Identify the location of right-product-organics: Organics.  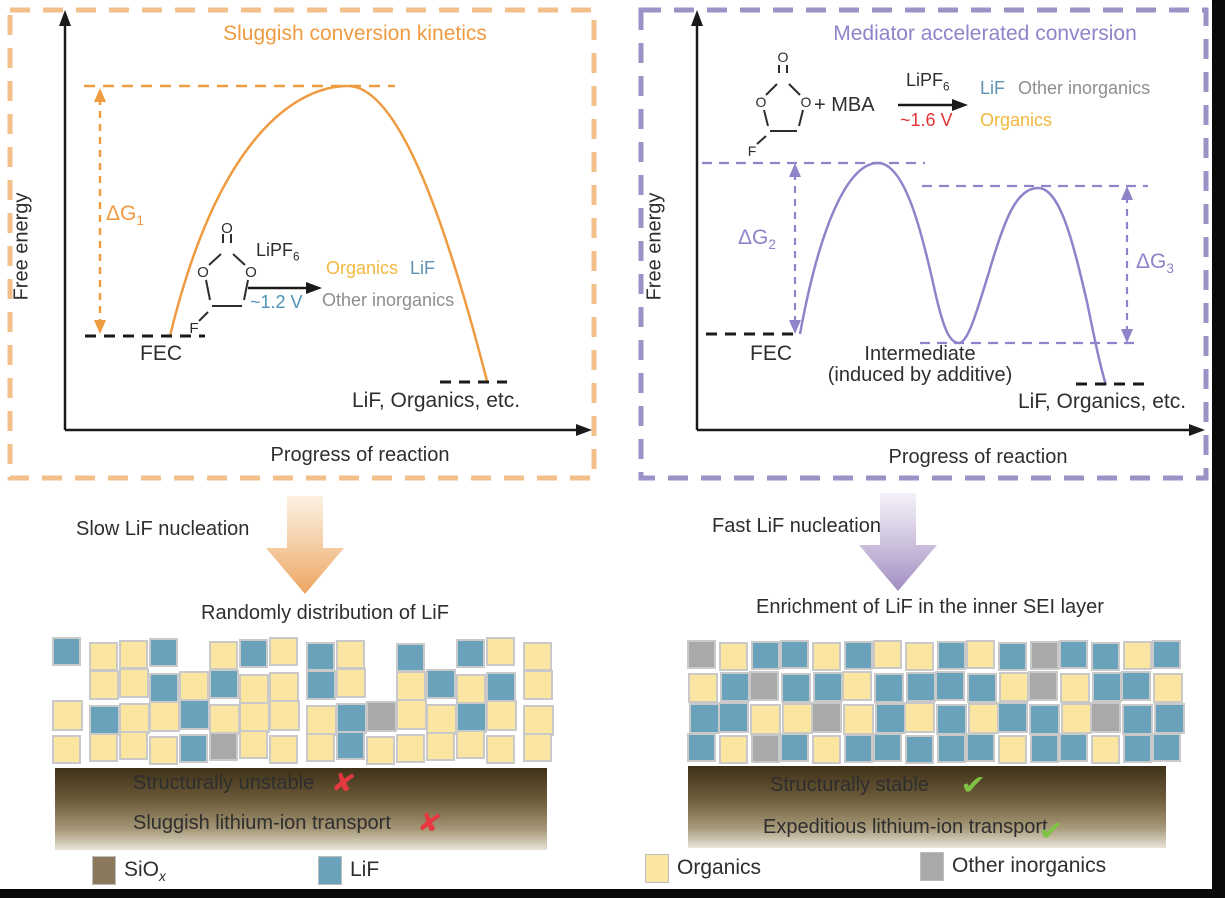
(1016, 120).